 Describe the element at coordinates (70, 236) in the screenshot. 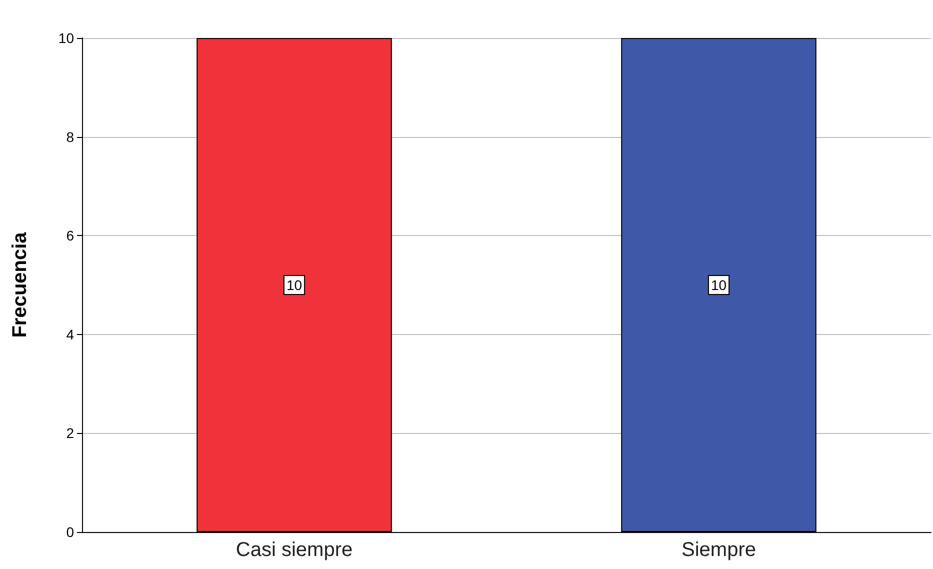

I see `y-tick-label: 6` at that location.